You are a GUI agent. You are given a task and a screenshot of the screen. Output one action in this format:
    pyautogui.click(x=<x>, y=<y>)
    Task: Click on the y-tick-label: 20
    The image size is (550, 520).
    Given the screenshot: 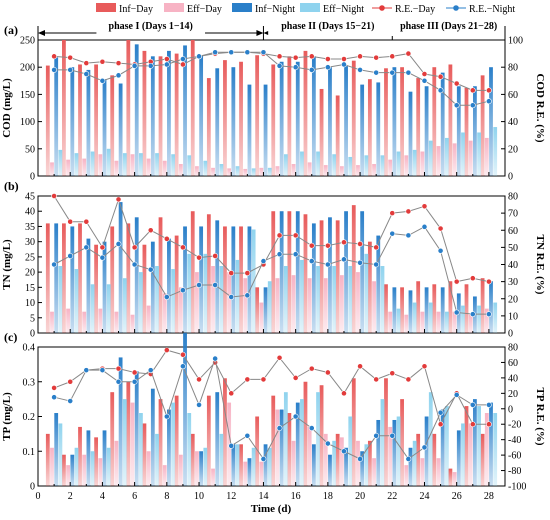 What is the action you would take?
    pyautogui.click(x=30, y=273)
    